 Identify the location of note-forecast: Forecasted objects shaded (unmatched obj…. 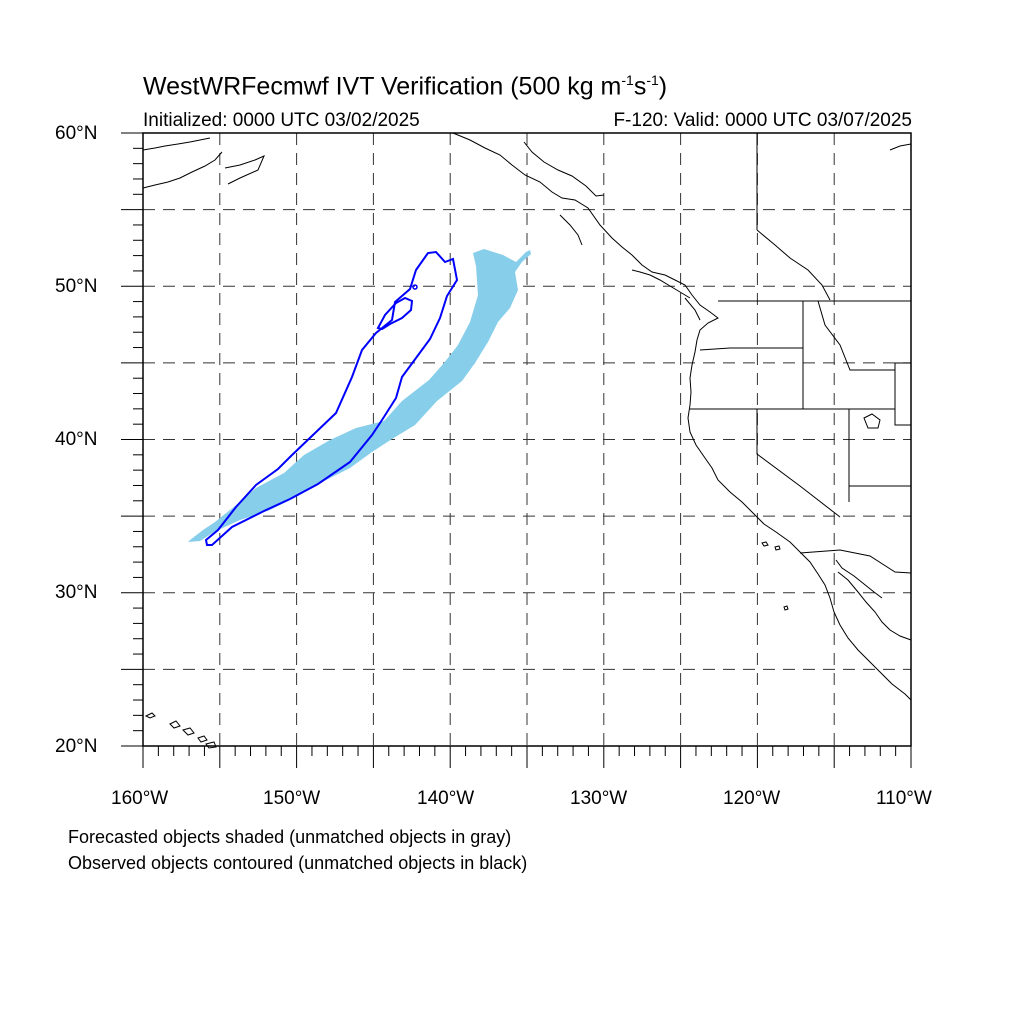
(290, 837).